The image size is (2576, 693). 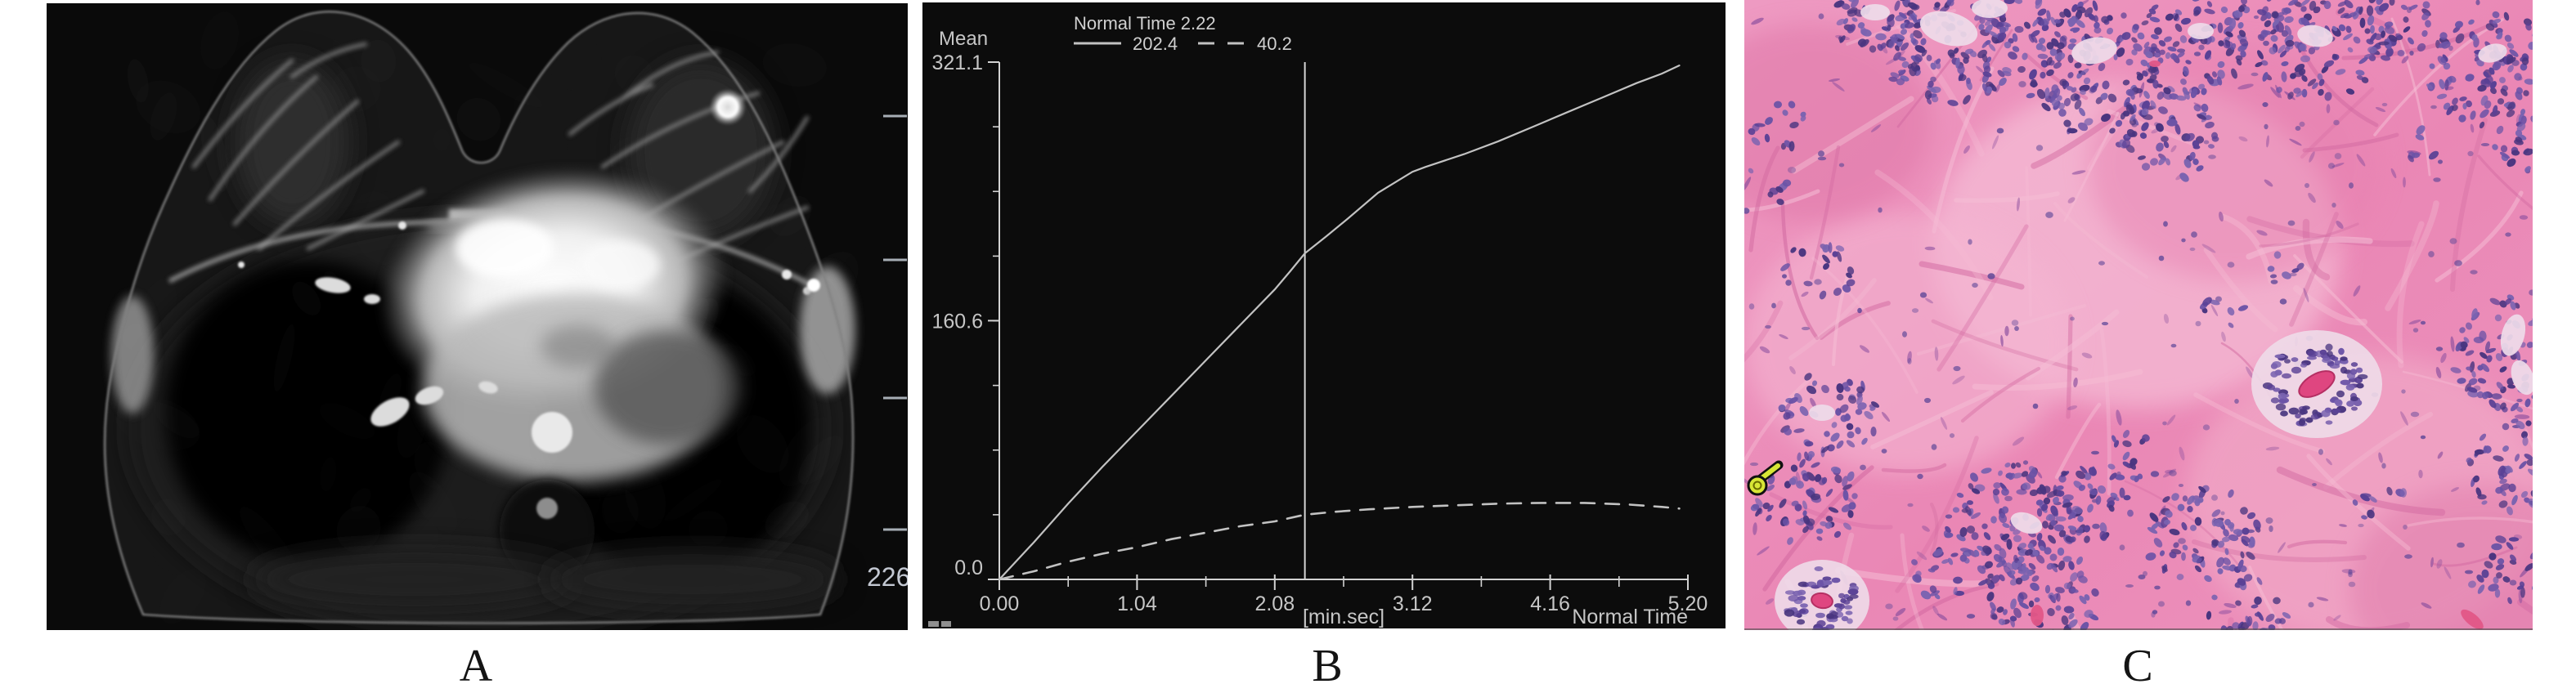 What do you see at coordinates (728, 107) in the screenshot?
I see `enhancing-lesion-marker` at bounding box center [728, 107].